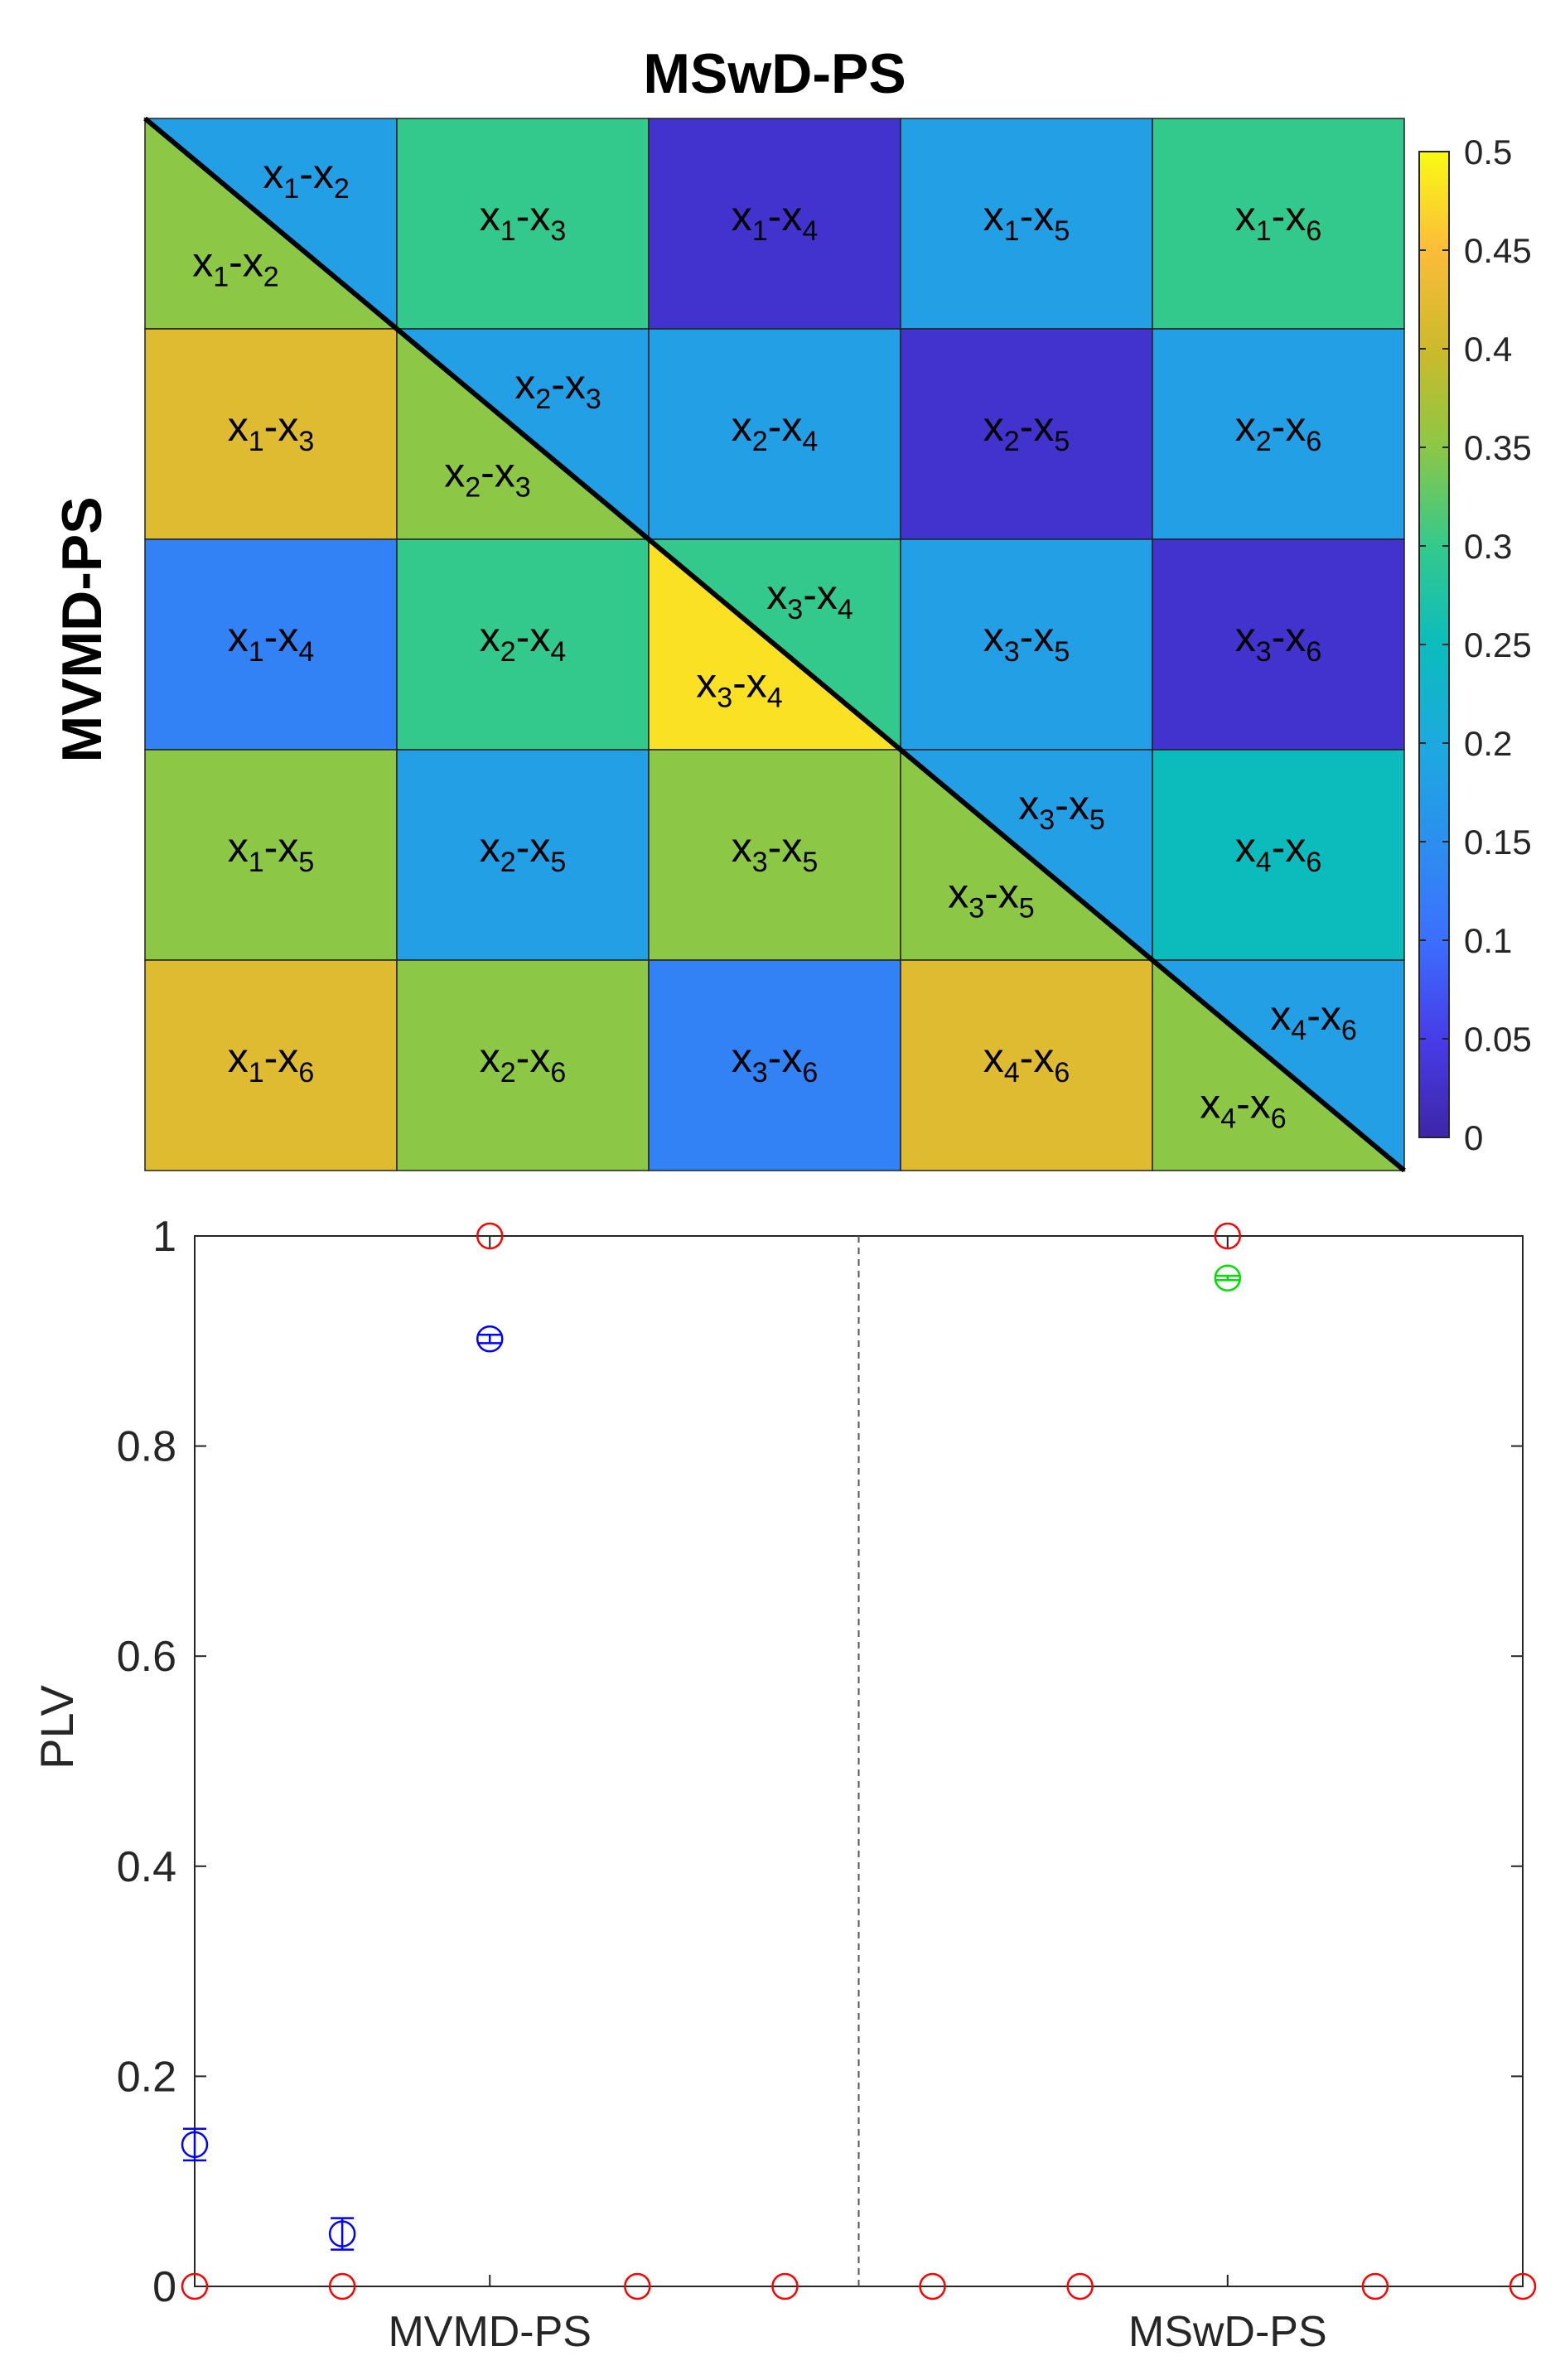 The image size is (1565, 2380). I want to click on y-tick-label: 0.2, so click(146, 2077).